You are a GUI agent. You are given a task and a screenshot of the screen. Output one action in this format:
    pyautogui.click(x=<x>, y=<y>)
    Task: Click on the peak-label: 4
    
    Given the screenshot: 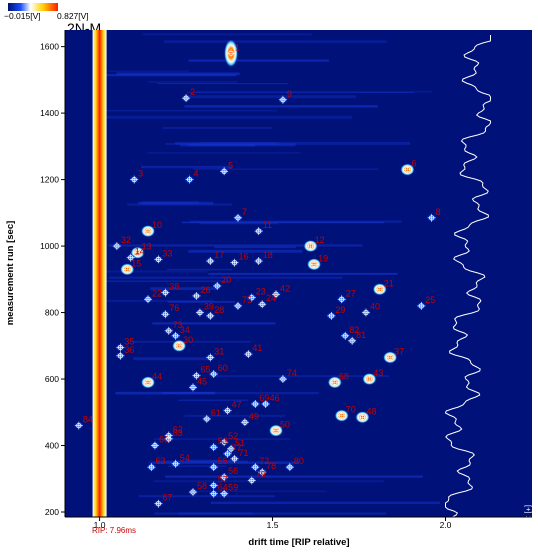 What is the action you would take?
    pyautogui.click(x=196, y=174)
    